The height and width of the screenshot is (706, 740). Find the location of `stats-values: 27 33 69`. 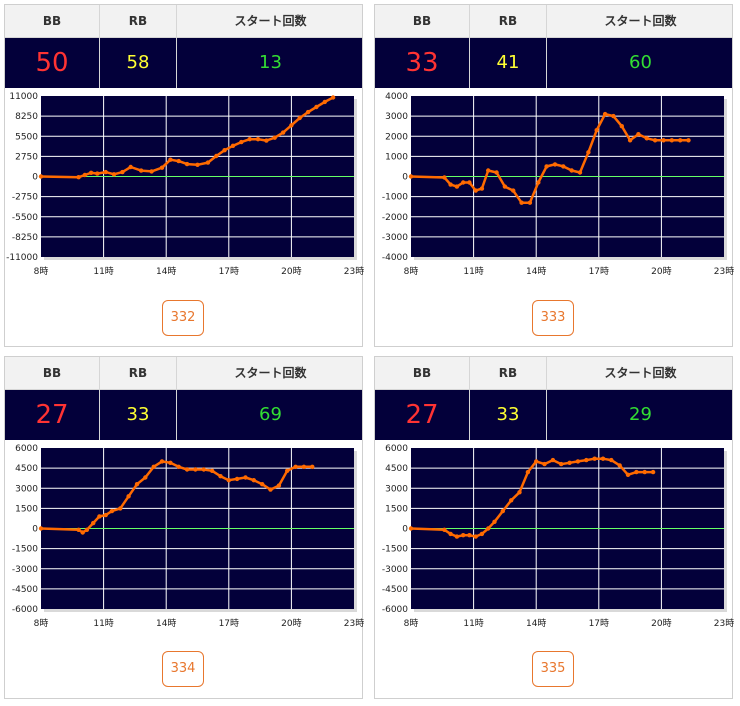

stats-values: 27 33 69 is located at coordinates (183, 415).